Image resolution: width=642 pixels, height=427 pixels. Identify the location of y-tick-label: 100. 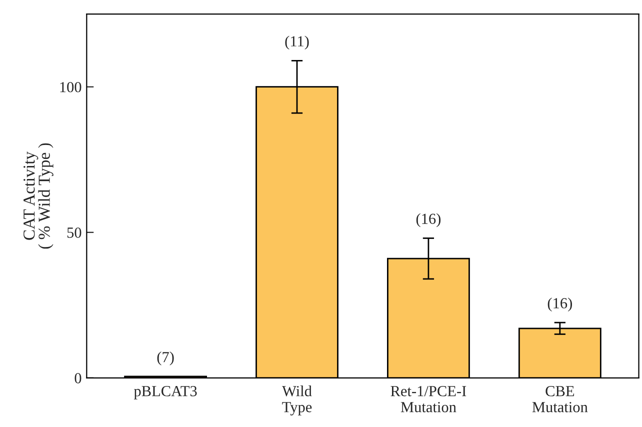
(71, 87).